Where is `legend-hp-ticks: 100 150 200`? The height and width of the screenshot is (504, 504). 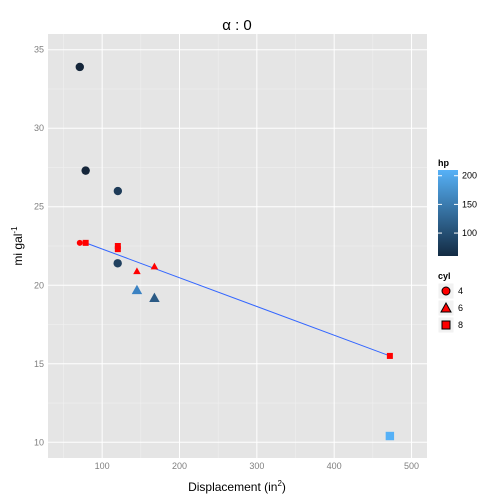
legend-hp-ticks: 100 150 200 is located at coordinates (457, 204).